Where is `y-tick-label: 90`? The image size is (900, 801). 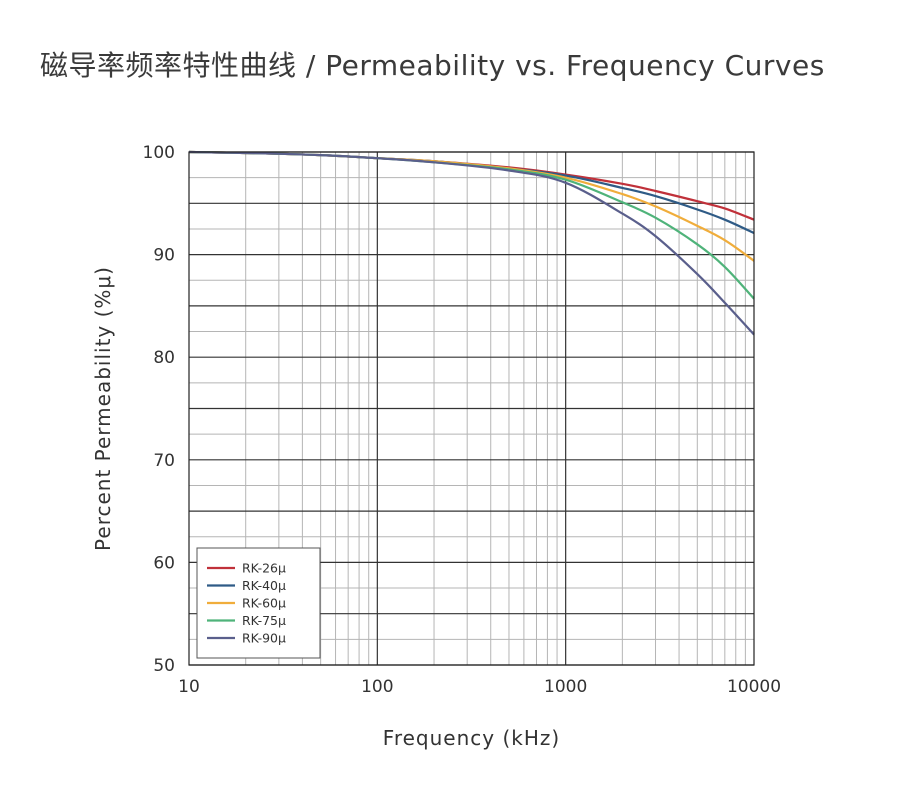
y-tick-label: 90 is located at coordinates (164, 256).